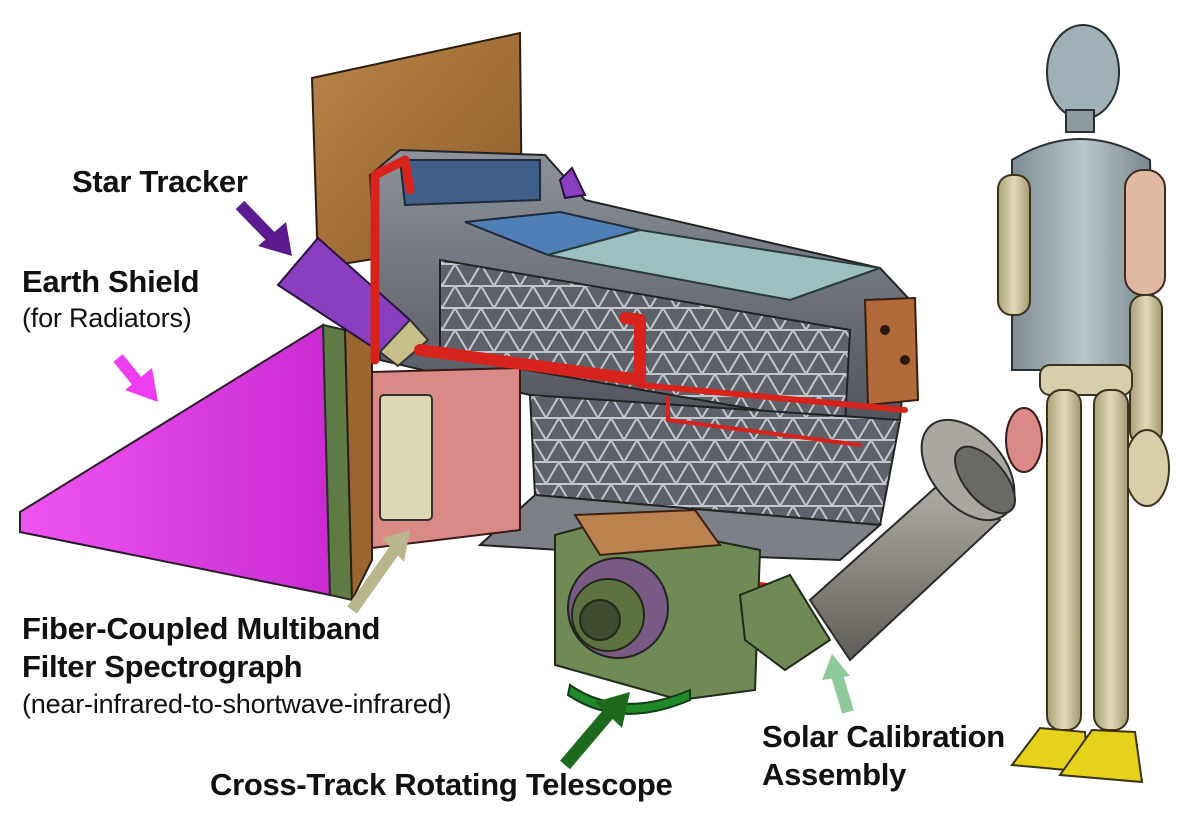 The height and width of the screenshot is (831, 1188). What do you see at coordinates (107, 318) in the screenshot?
I see `earth-shield-note: (for Radiators)` at bounding box center [107, 318].